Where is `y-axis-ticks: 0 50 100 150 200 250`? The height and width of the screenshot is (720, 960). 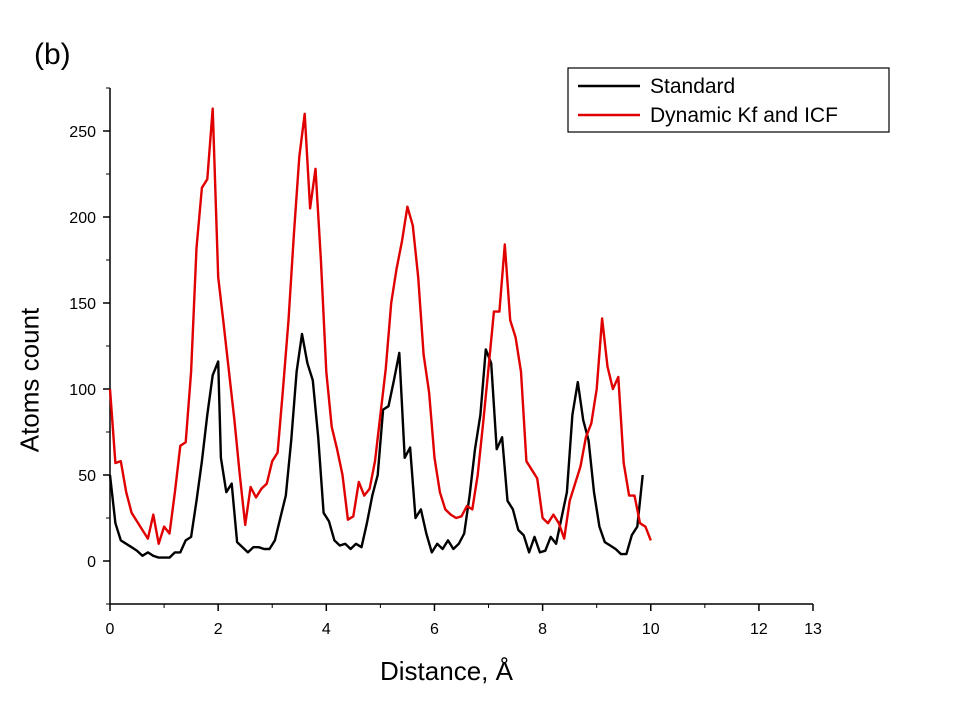 y-axis-ticks: 0 50 100 150 200 250 is located at coordinates (89, 346).